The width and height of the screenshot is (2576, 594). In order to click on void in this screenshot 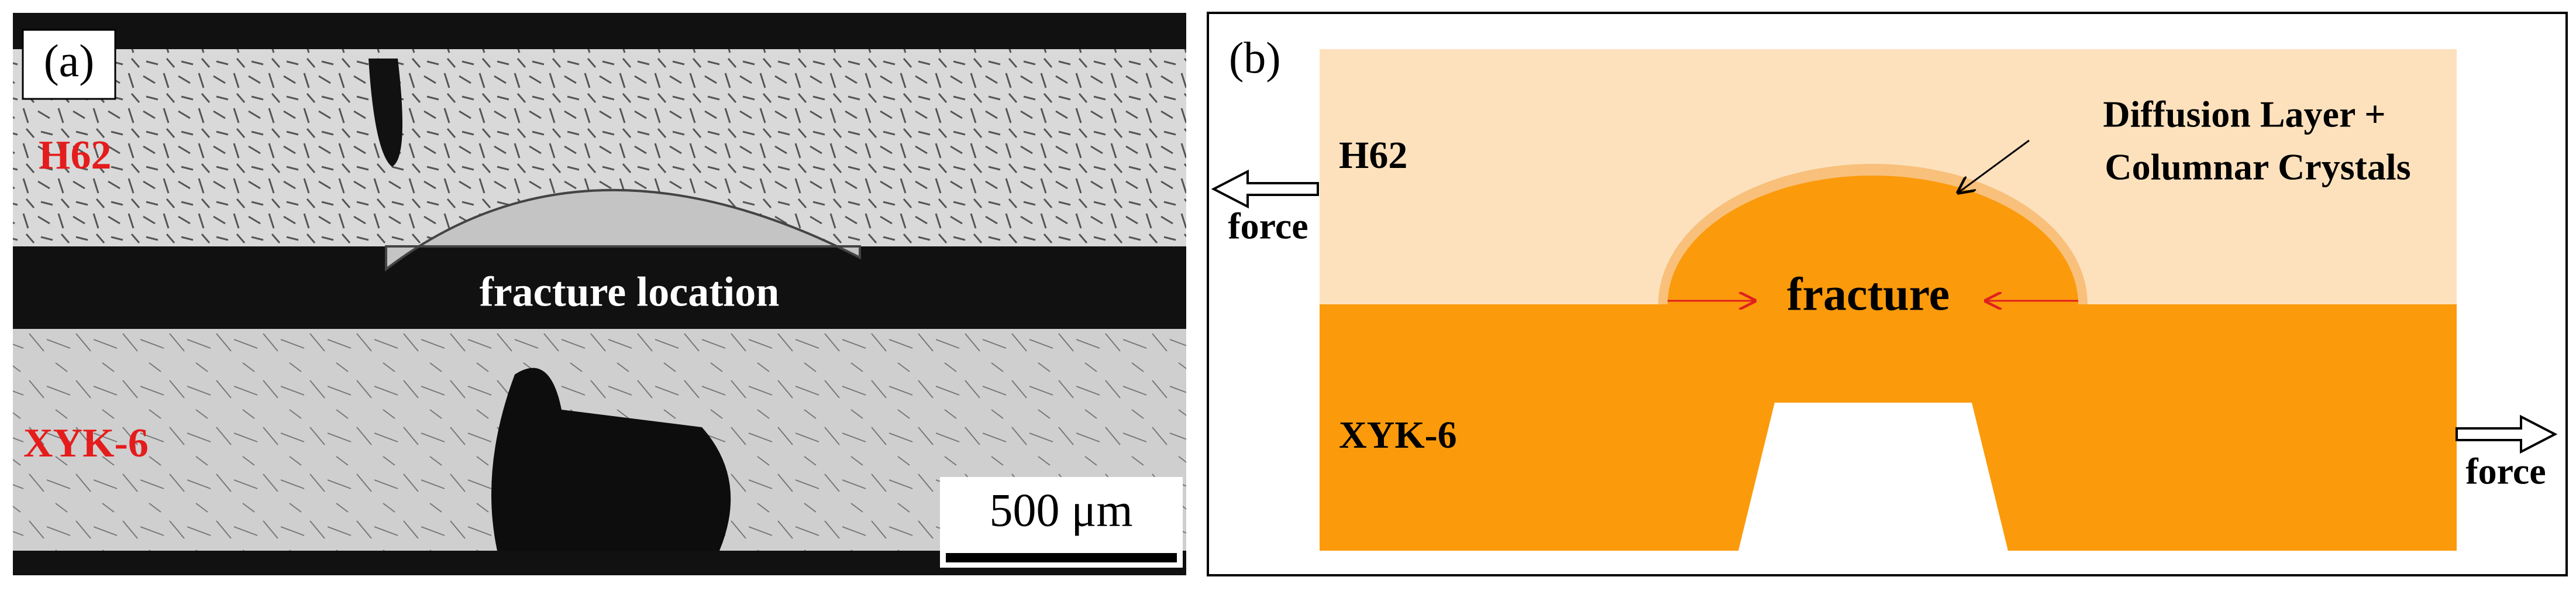, I will do `click(385, 113)`.